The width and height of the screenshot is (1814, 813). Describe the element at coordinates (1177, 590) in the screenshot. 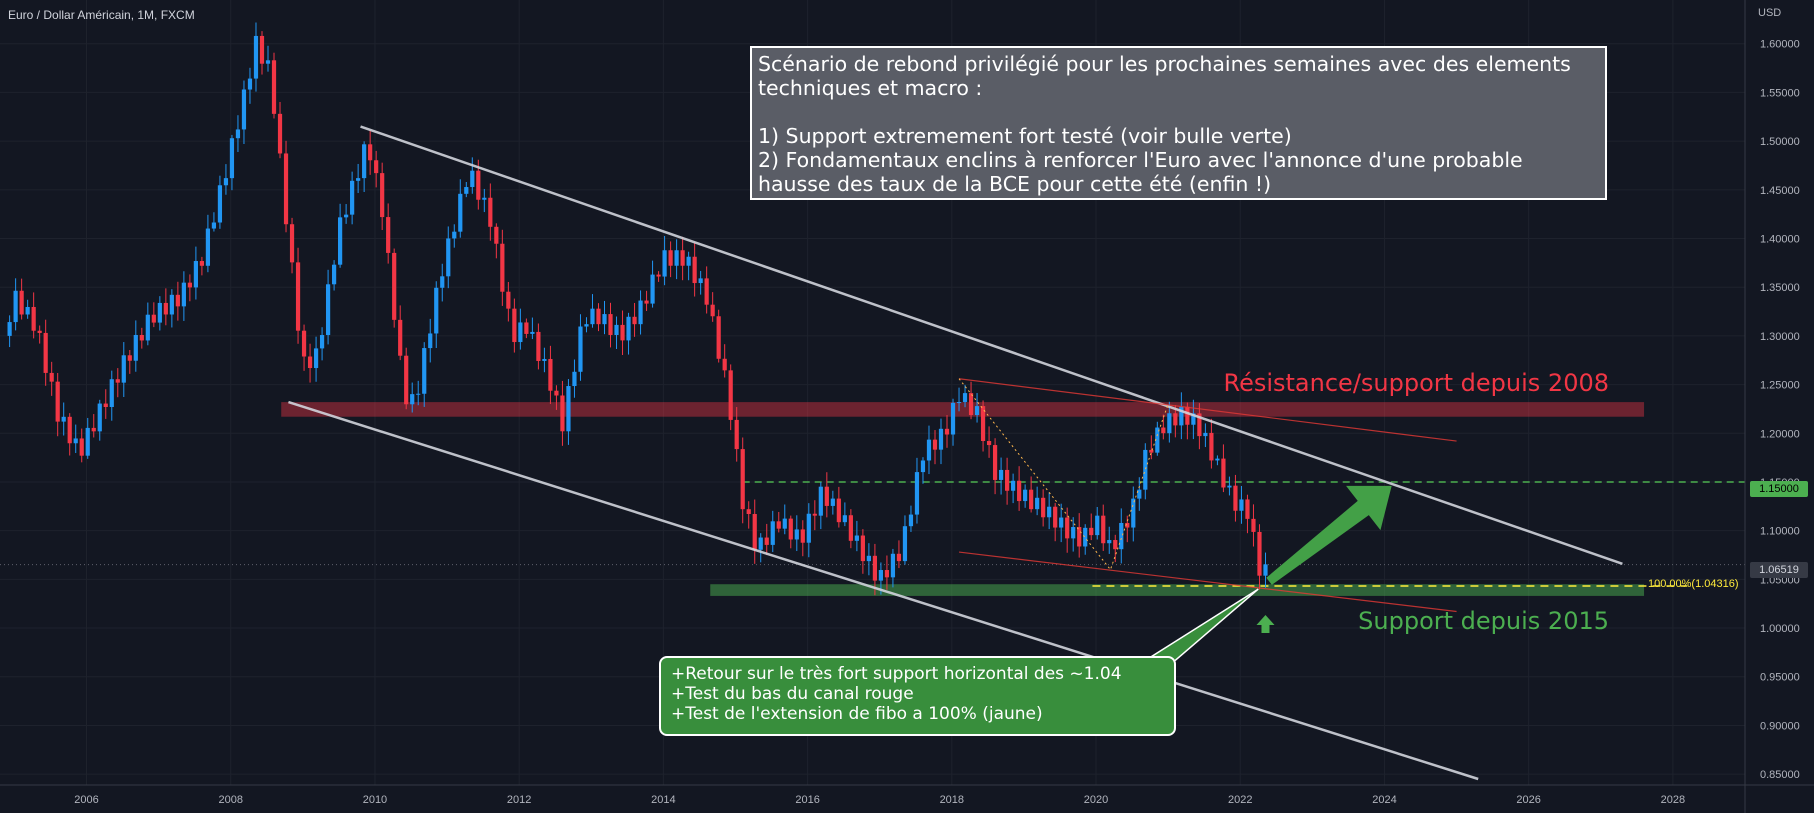

I see `support-zone` at that location.